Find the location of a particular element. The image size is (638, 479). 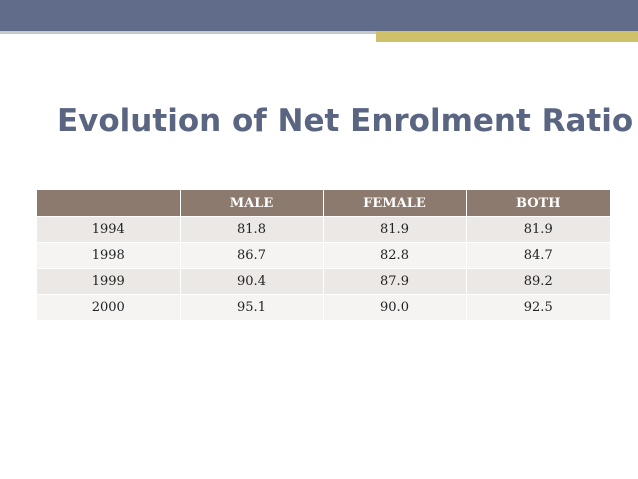

header-cell-year is located at coordinates (109, 203).